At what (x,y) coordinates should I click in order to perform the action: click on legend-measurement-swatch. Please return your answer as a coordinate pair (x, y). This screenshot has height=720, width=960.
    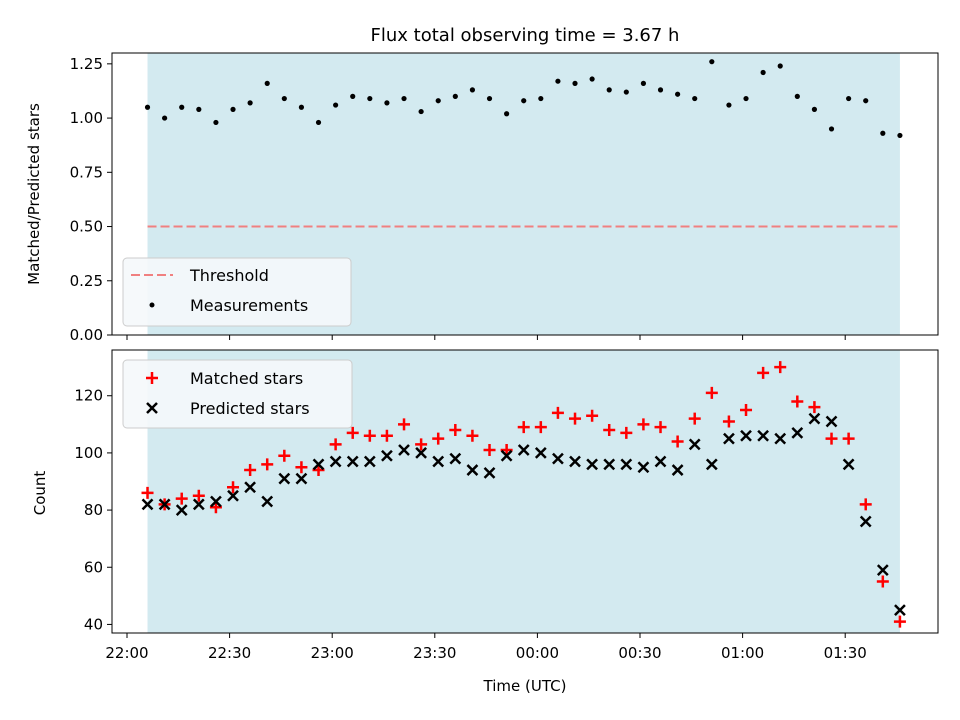
    Looking at the image, I should click on (152, 305).